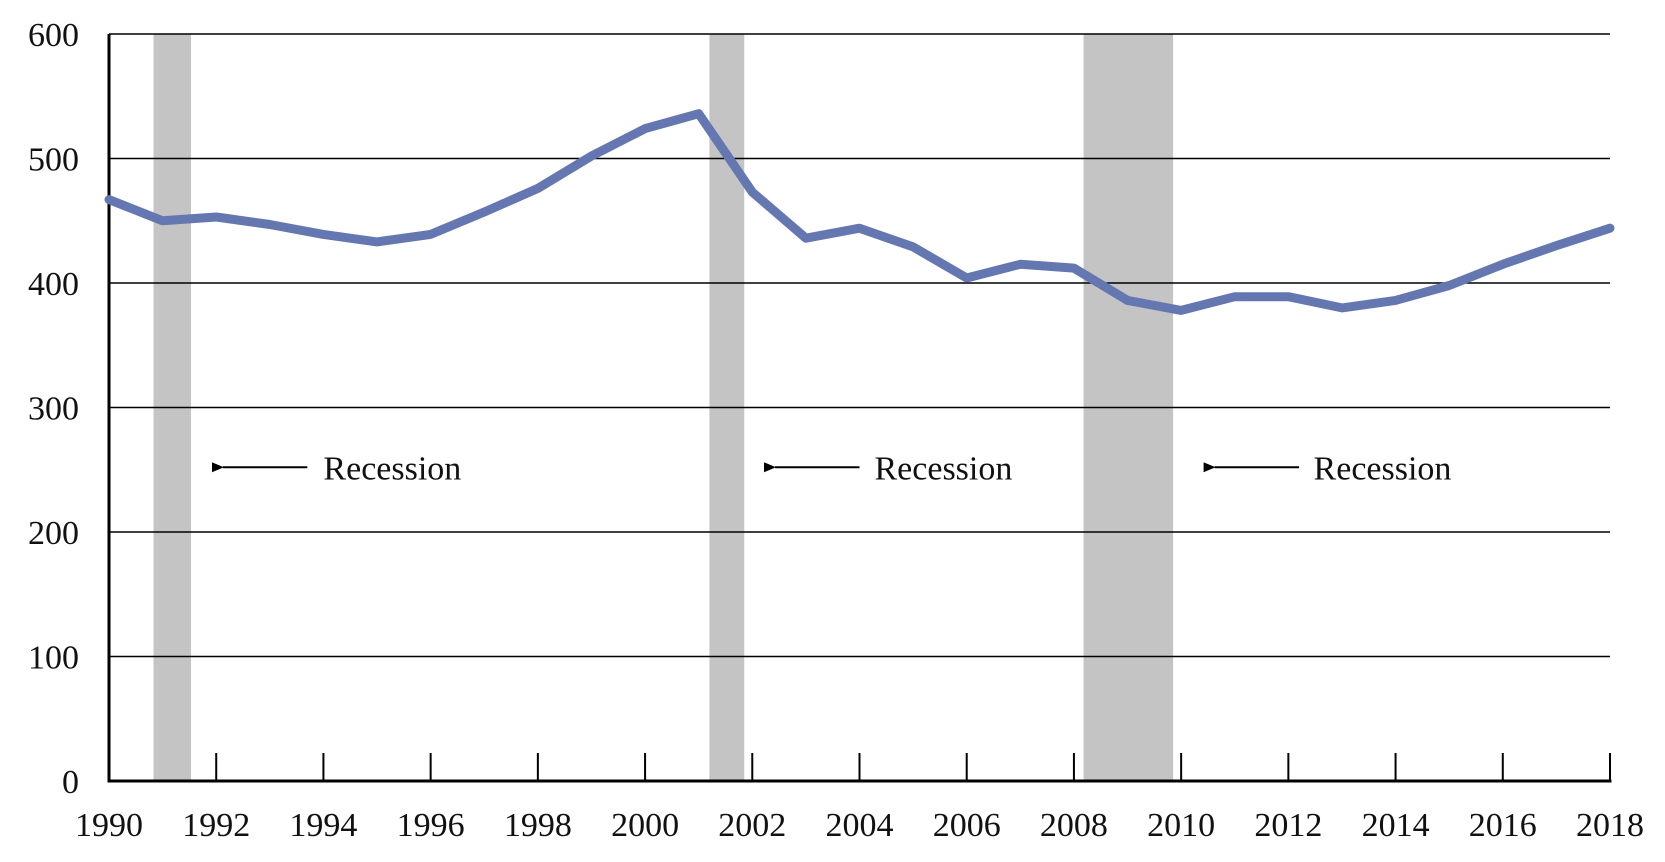 The image size is (1665, 862). Describe the element at coordinates (1181, 825) in the screenshot. I see `x-tick-label-2010: 2010` at that location.